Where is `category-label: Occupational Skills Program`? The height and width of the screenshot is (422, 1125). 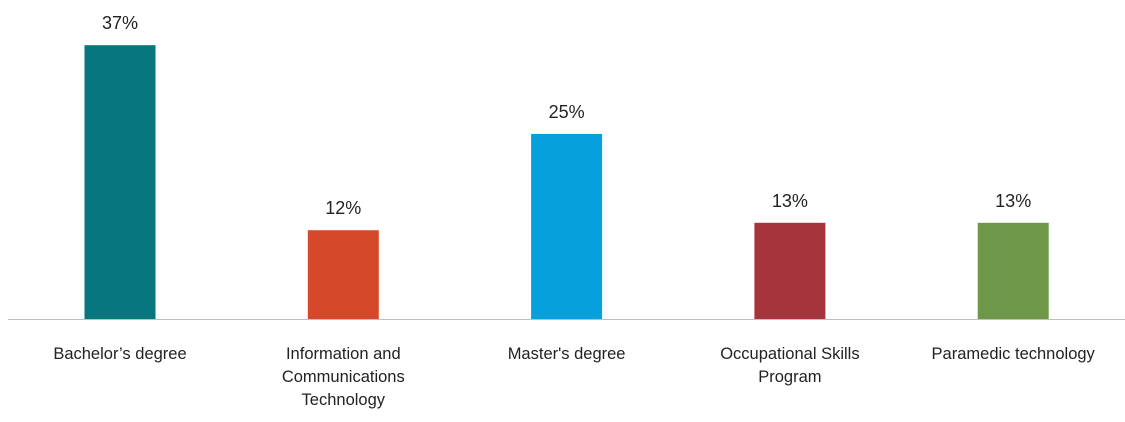
category-label: Occupational Skills Program is located at coordinates (790, 365).